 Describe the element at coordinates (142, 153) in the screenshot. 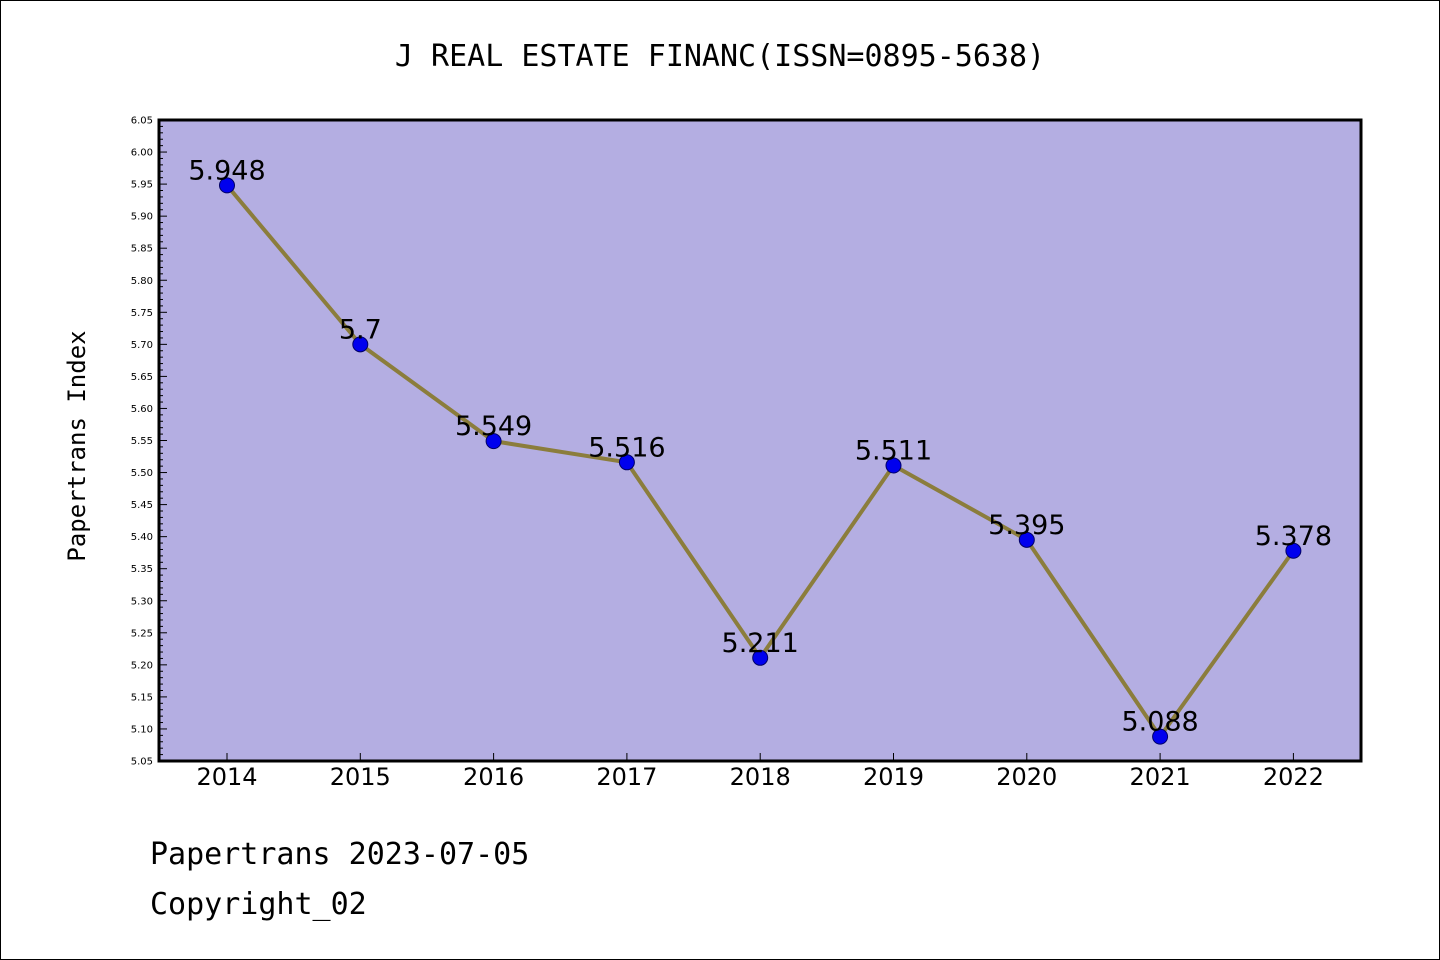

I see `y-tick-label: 6.00` at that location.